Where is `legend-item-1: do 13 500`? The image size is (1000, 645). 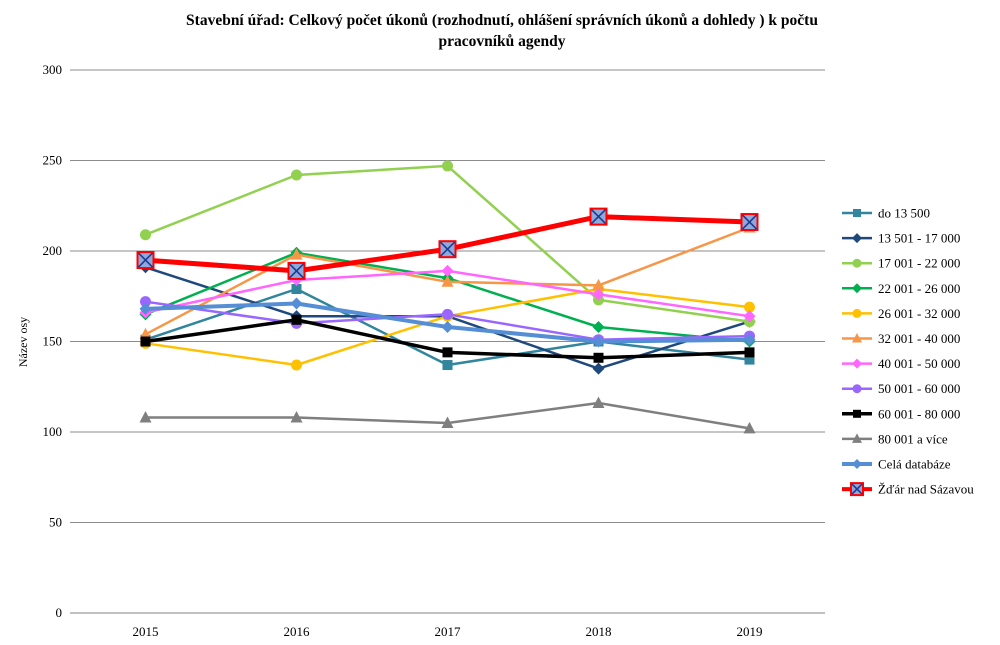
legend-item-1: do 13 500 is located at coordinates (886, 213).